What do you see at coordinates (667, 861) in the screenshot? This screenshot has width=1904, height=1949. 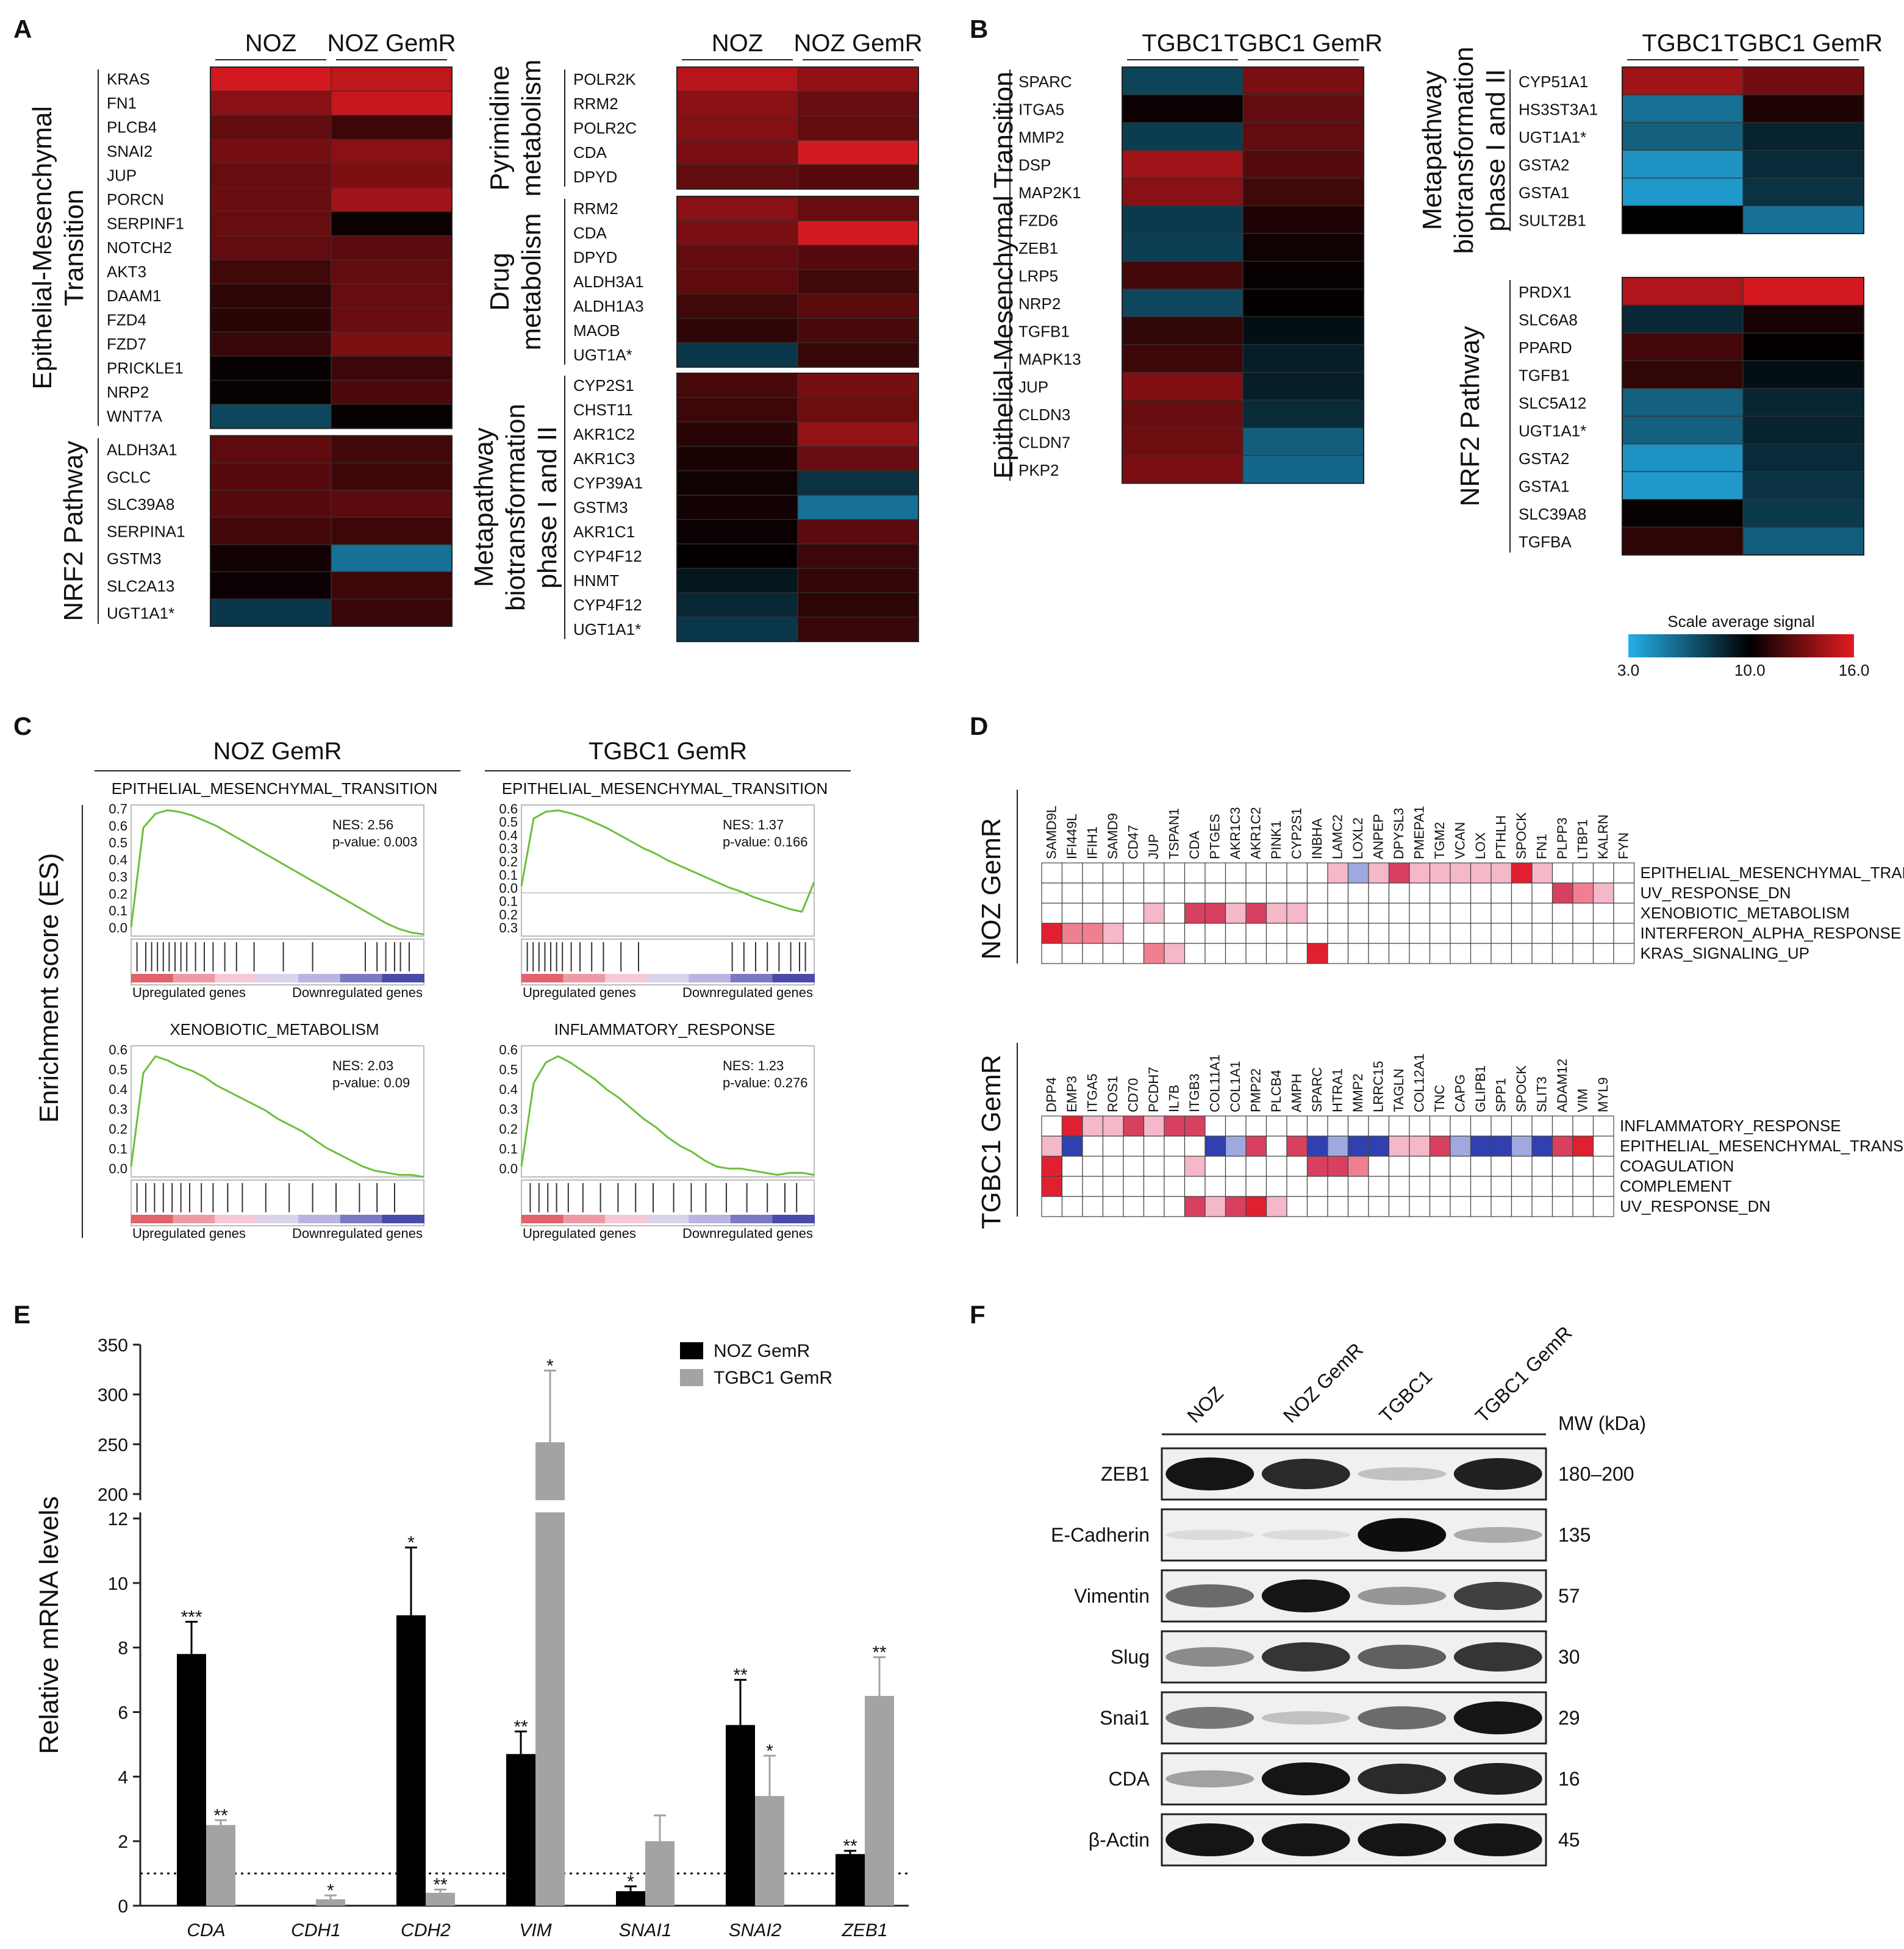 I see `gsea-es-curve` at bounding box center [667, 861].